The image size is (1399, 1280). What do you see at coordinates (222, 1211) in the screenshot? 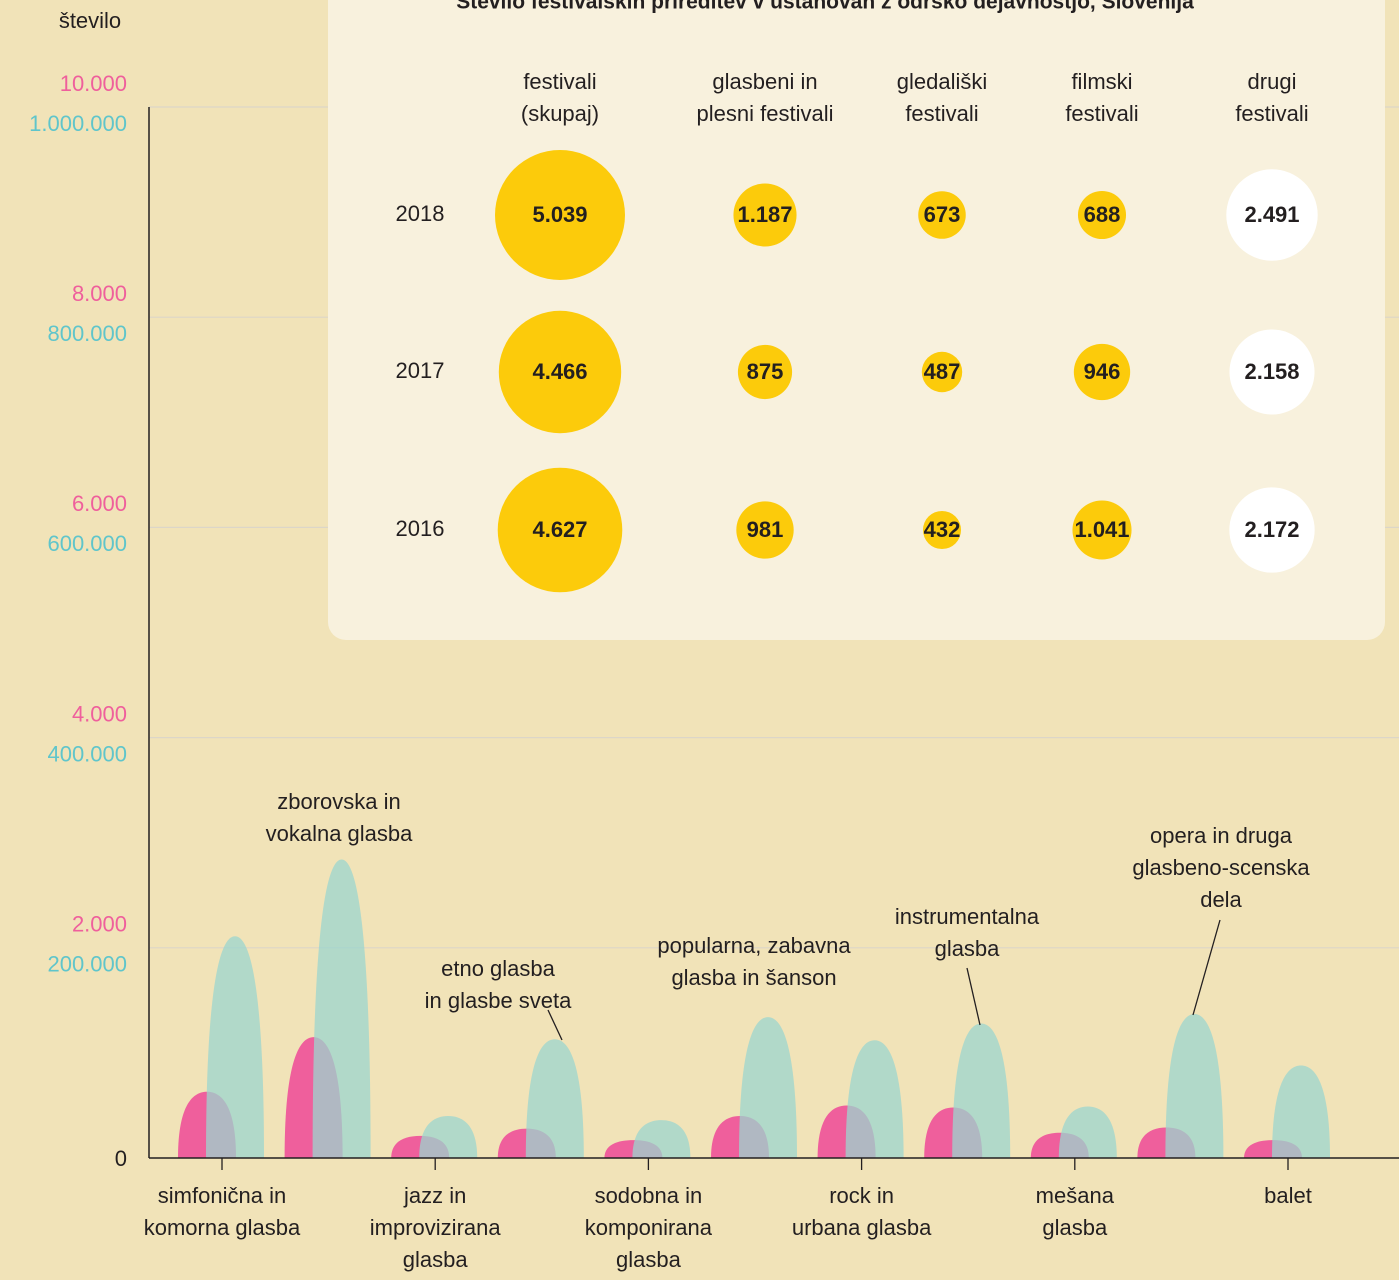
I see `x-tick-label: simfonična in komorna glasba` at bounding box center [222, 1211].